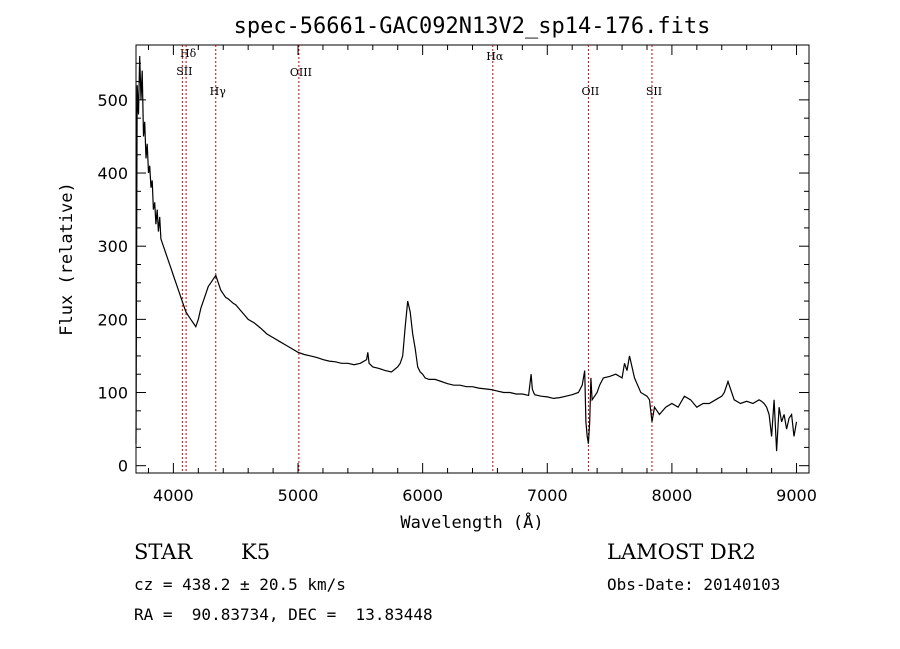 This screenshot has width=900, height=649. I want to click on y-tick-label: 100, so click(112, 393).